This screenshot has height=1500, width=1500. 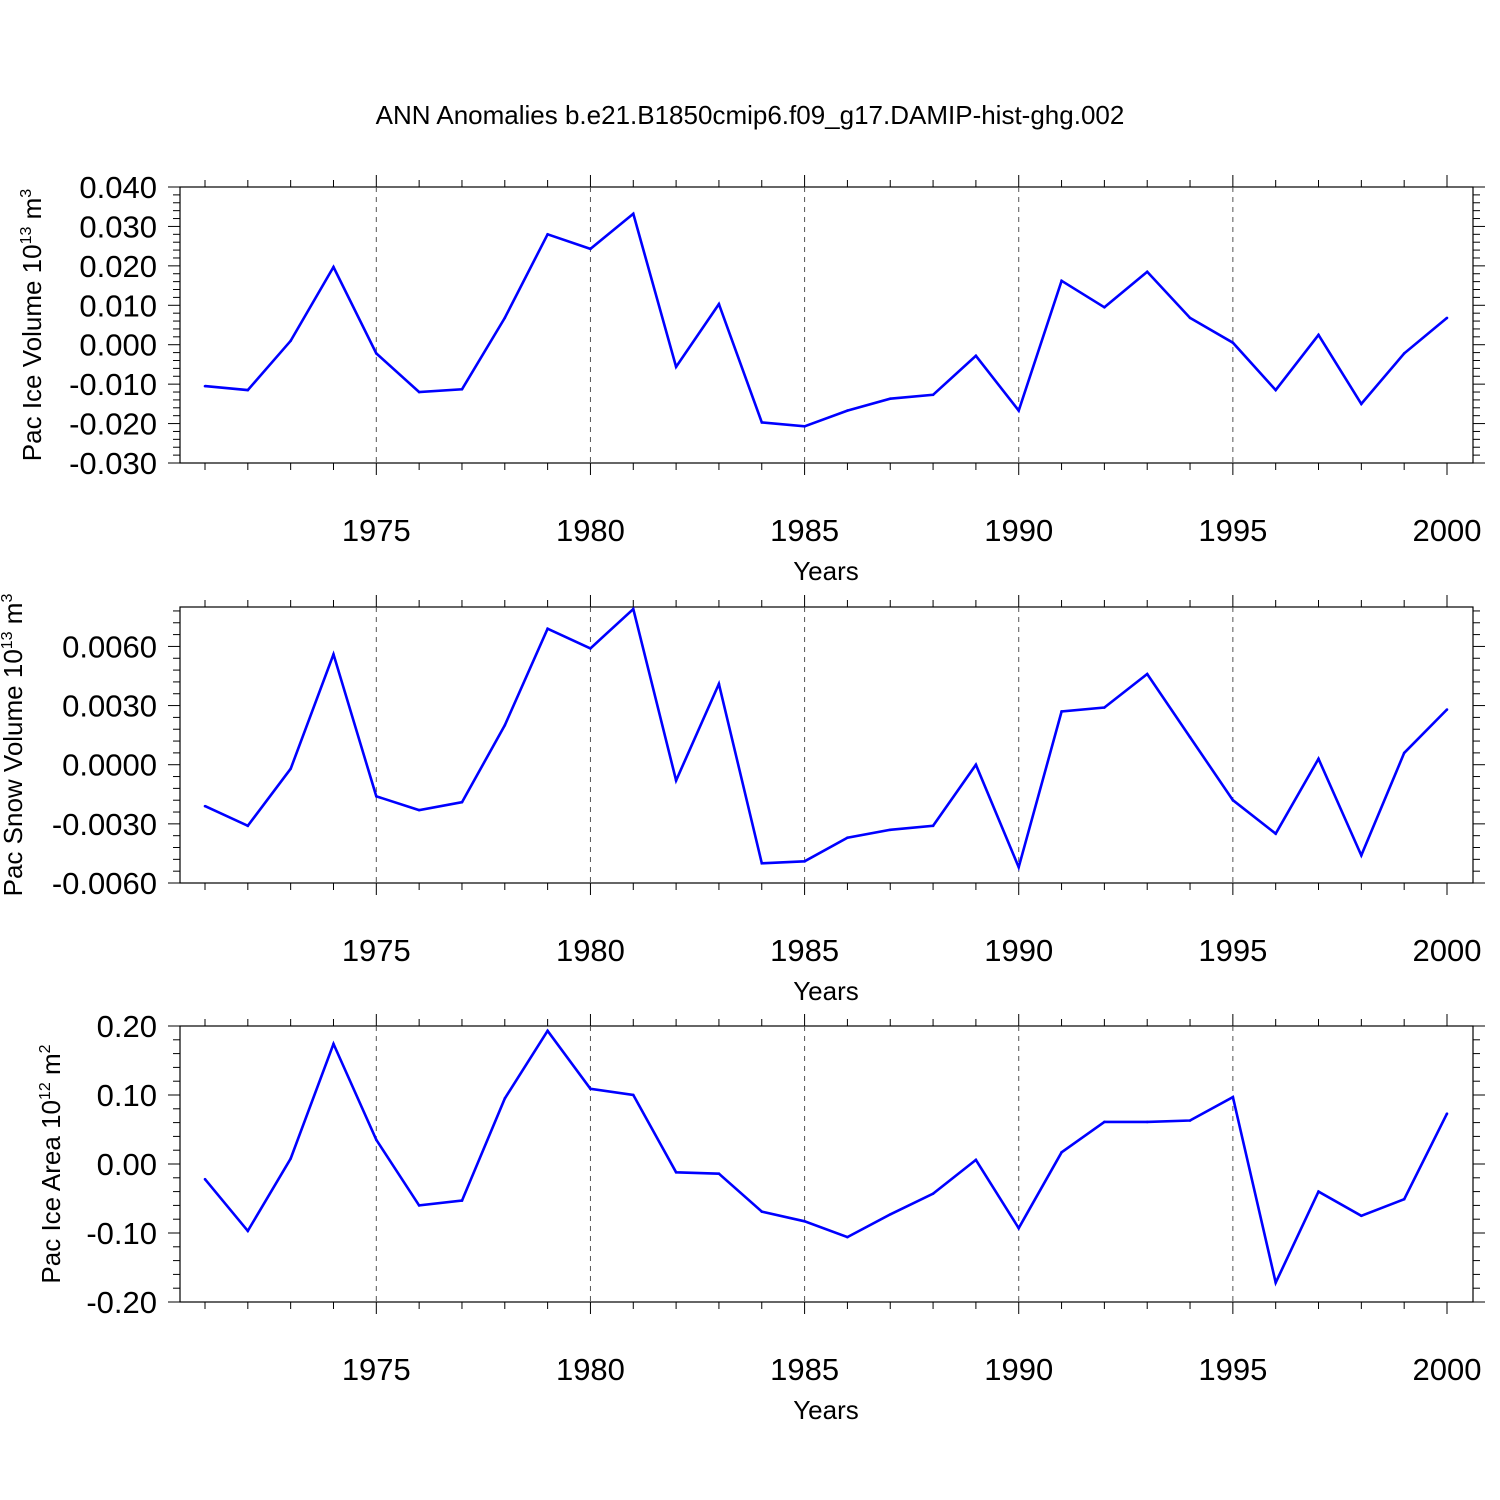 I want to click on y-axis-label: Pac Snow Volume 1013 m3, so click(x=14, y=745).